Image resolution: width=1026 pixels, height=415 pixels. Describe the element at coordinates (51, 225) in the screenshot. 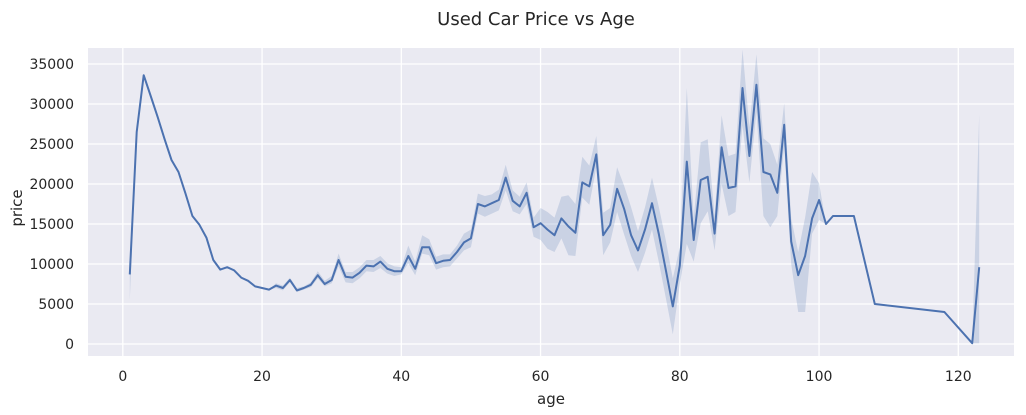

I see `y-tick-label: 15000` at that location.